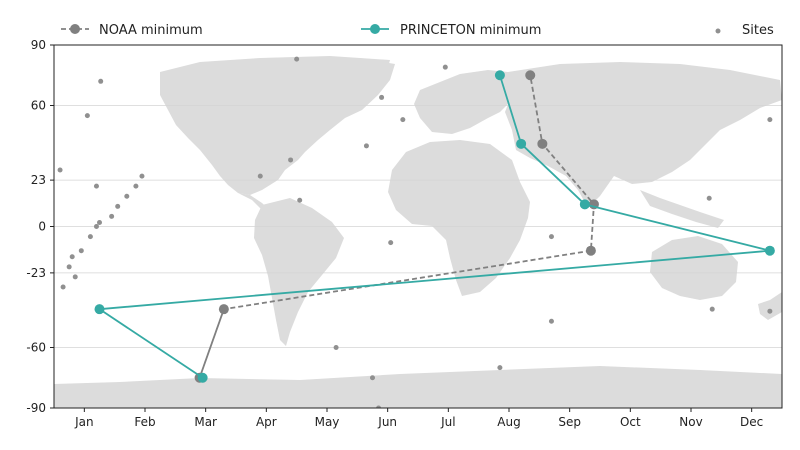 The width and height of the screenshot is (800, 450). Describe the element at coordinates (266, 422) in the screenshot. I see `x-tick-label: Apr` at that location.